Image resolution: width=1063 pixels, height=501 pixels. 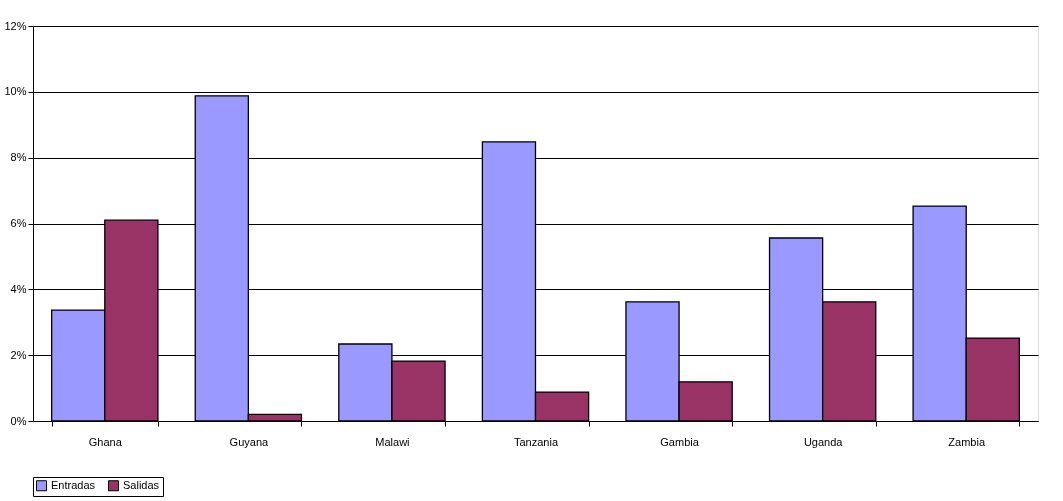 I want to click on x-tick-label: Ghana, so click(x=105, y=441).